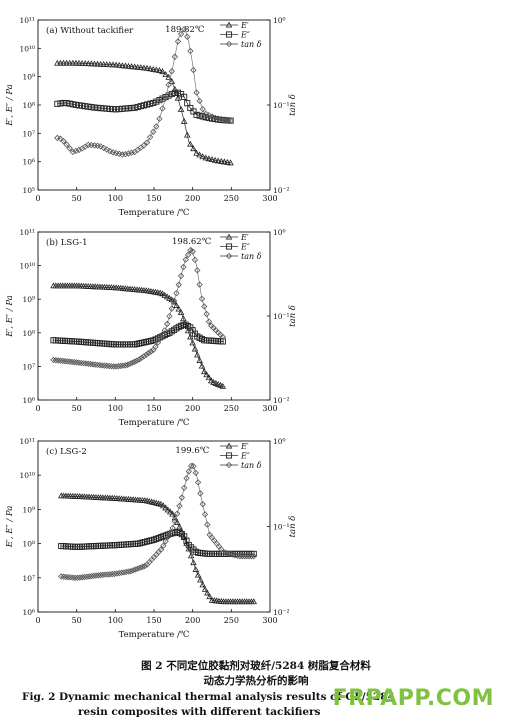 The width and height of the screenshot is (512, 723). I want to click on x-tick-label: 50, so click(77, 620).